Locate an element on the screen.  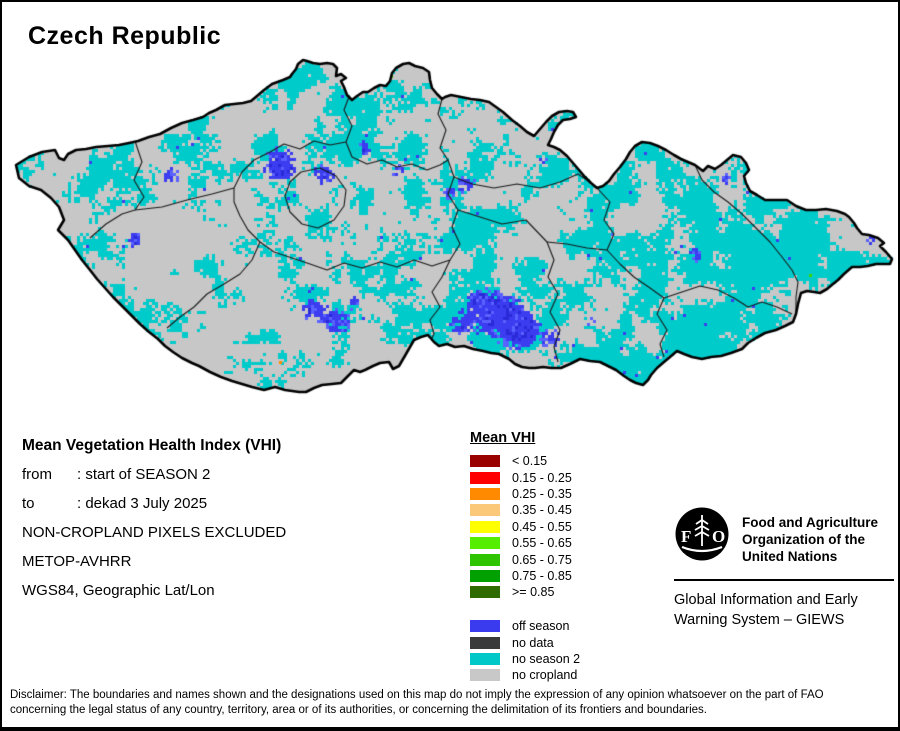
legend-label: 0.45 - 0.55 is located at coordinates (542, 526).